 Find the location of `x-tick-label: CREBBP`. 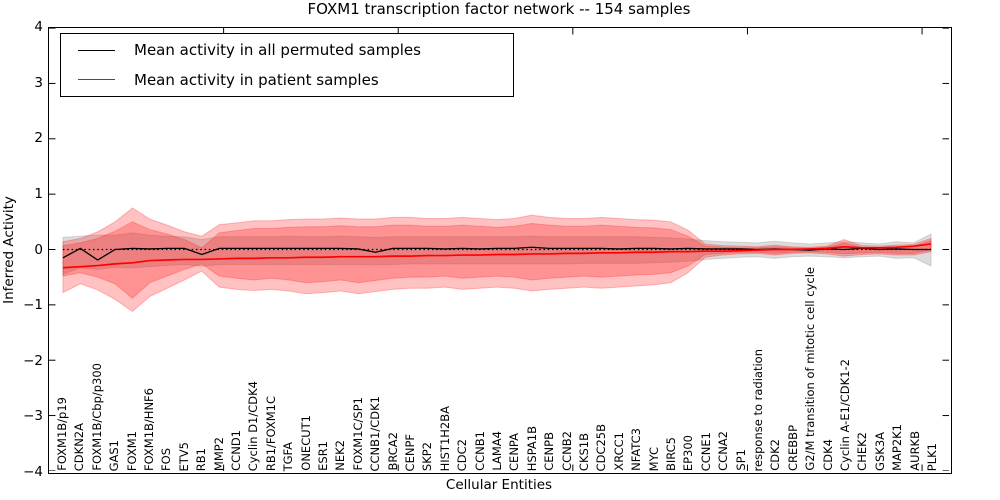

x-tick-label: CREBBP is located at coordinates (792, 448).